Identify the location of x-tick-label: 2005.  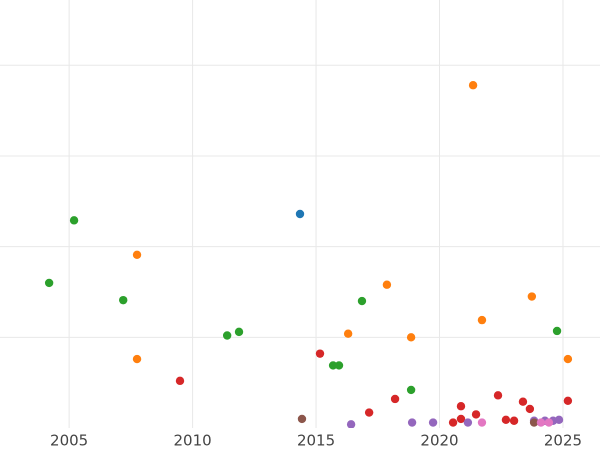
(69, 441).